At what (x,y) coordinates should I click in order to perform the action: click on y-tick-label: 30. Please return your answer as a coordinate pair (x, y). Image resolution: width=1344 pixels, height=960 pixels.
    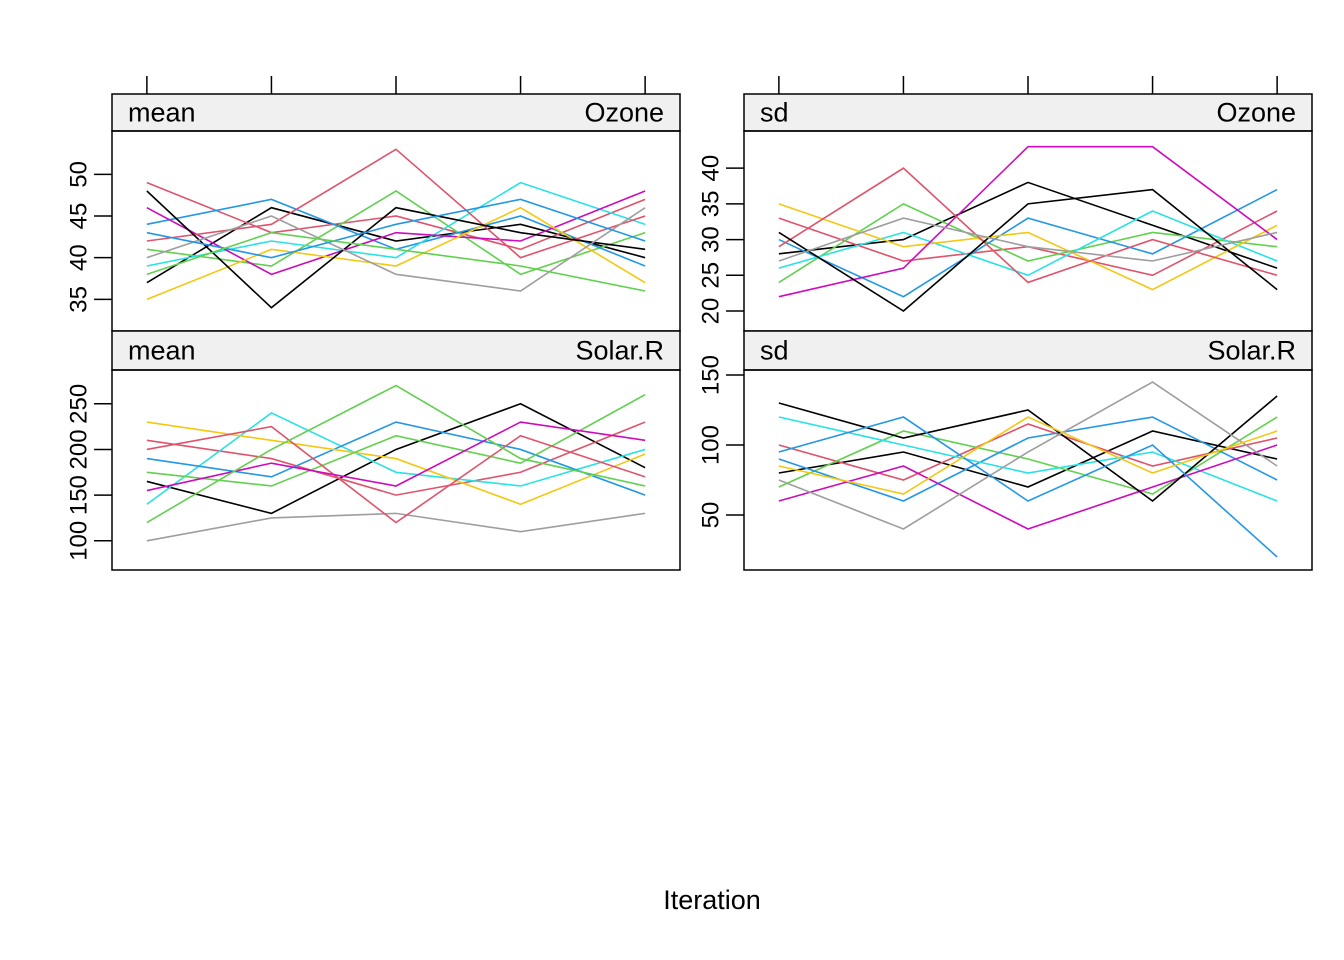
    Looking at the image, I should click on (710, 239).